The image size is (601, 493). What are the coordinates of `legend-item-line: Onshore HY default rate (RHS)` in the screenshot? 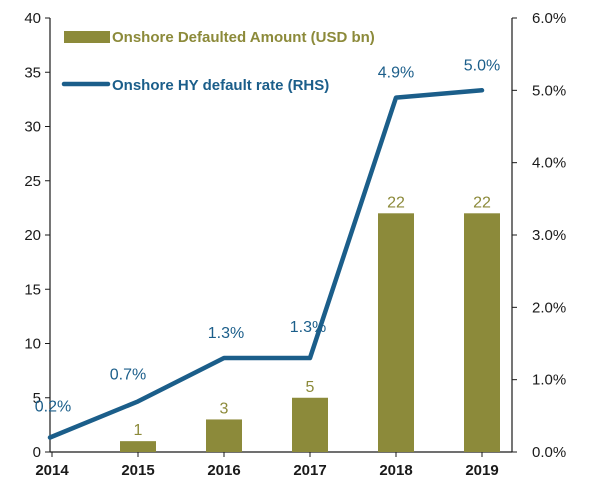 It's located at (195, 85).